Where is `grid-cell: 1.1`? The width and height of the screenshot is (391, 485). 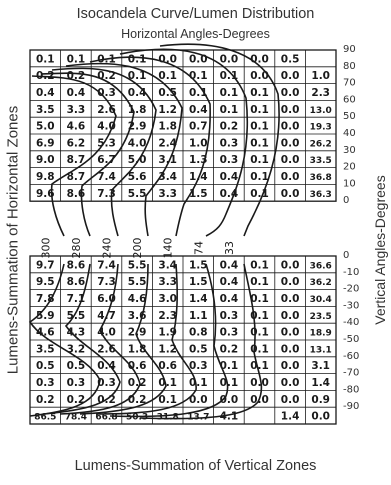 grid-cell: 1.1 is located at coordinates (198, 316).